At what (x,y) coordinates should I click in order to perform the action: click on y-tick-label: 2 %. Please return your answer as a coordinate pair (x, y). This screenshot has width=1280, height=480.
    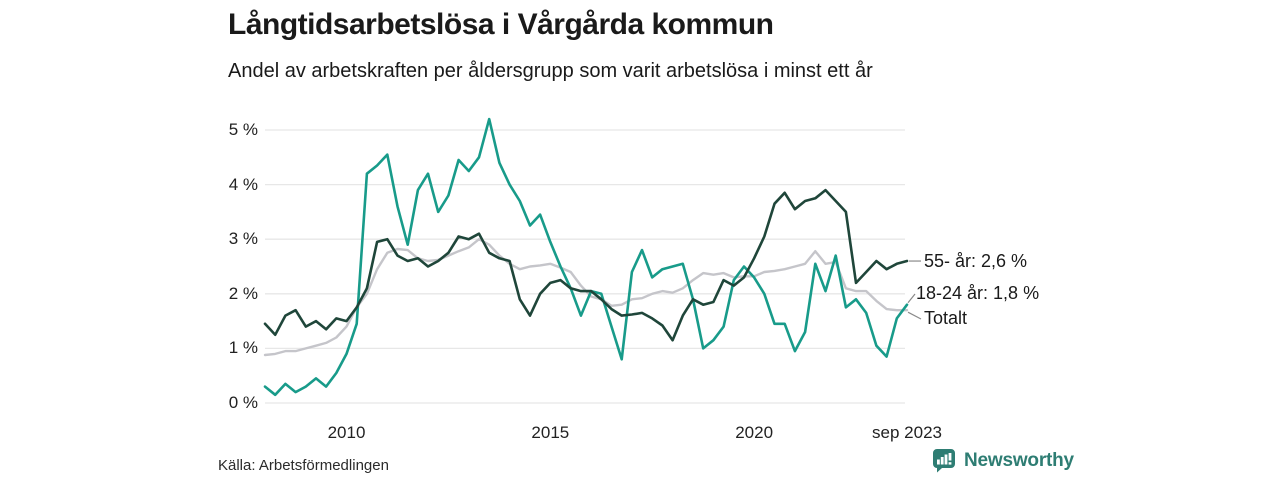
    Looking at the image, I should click on (243, 293).